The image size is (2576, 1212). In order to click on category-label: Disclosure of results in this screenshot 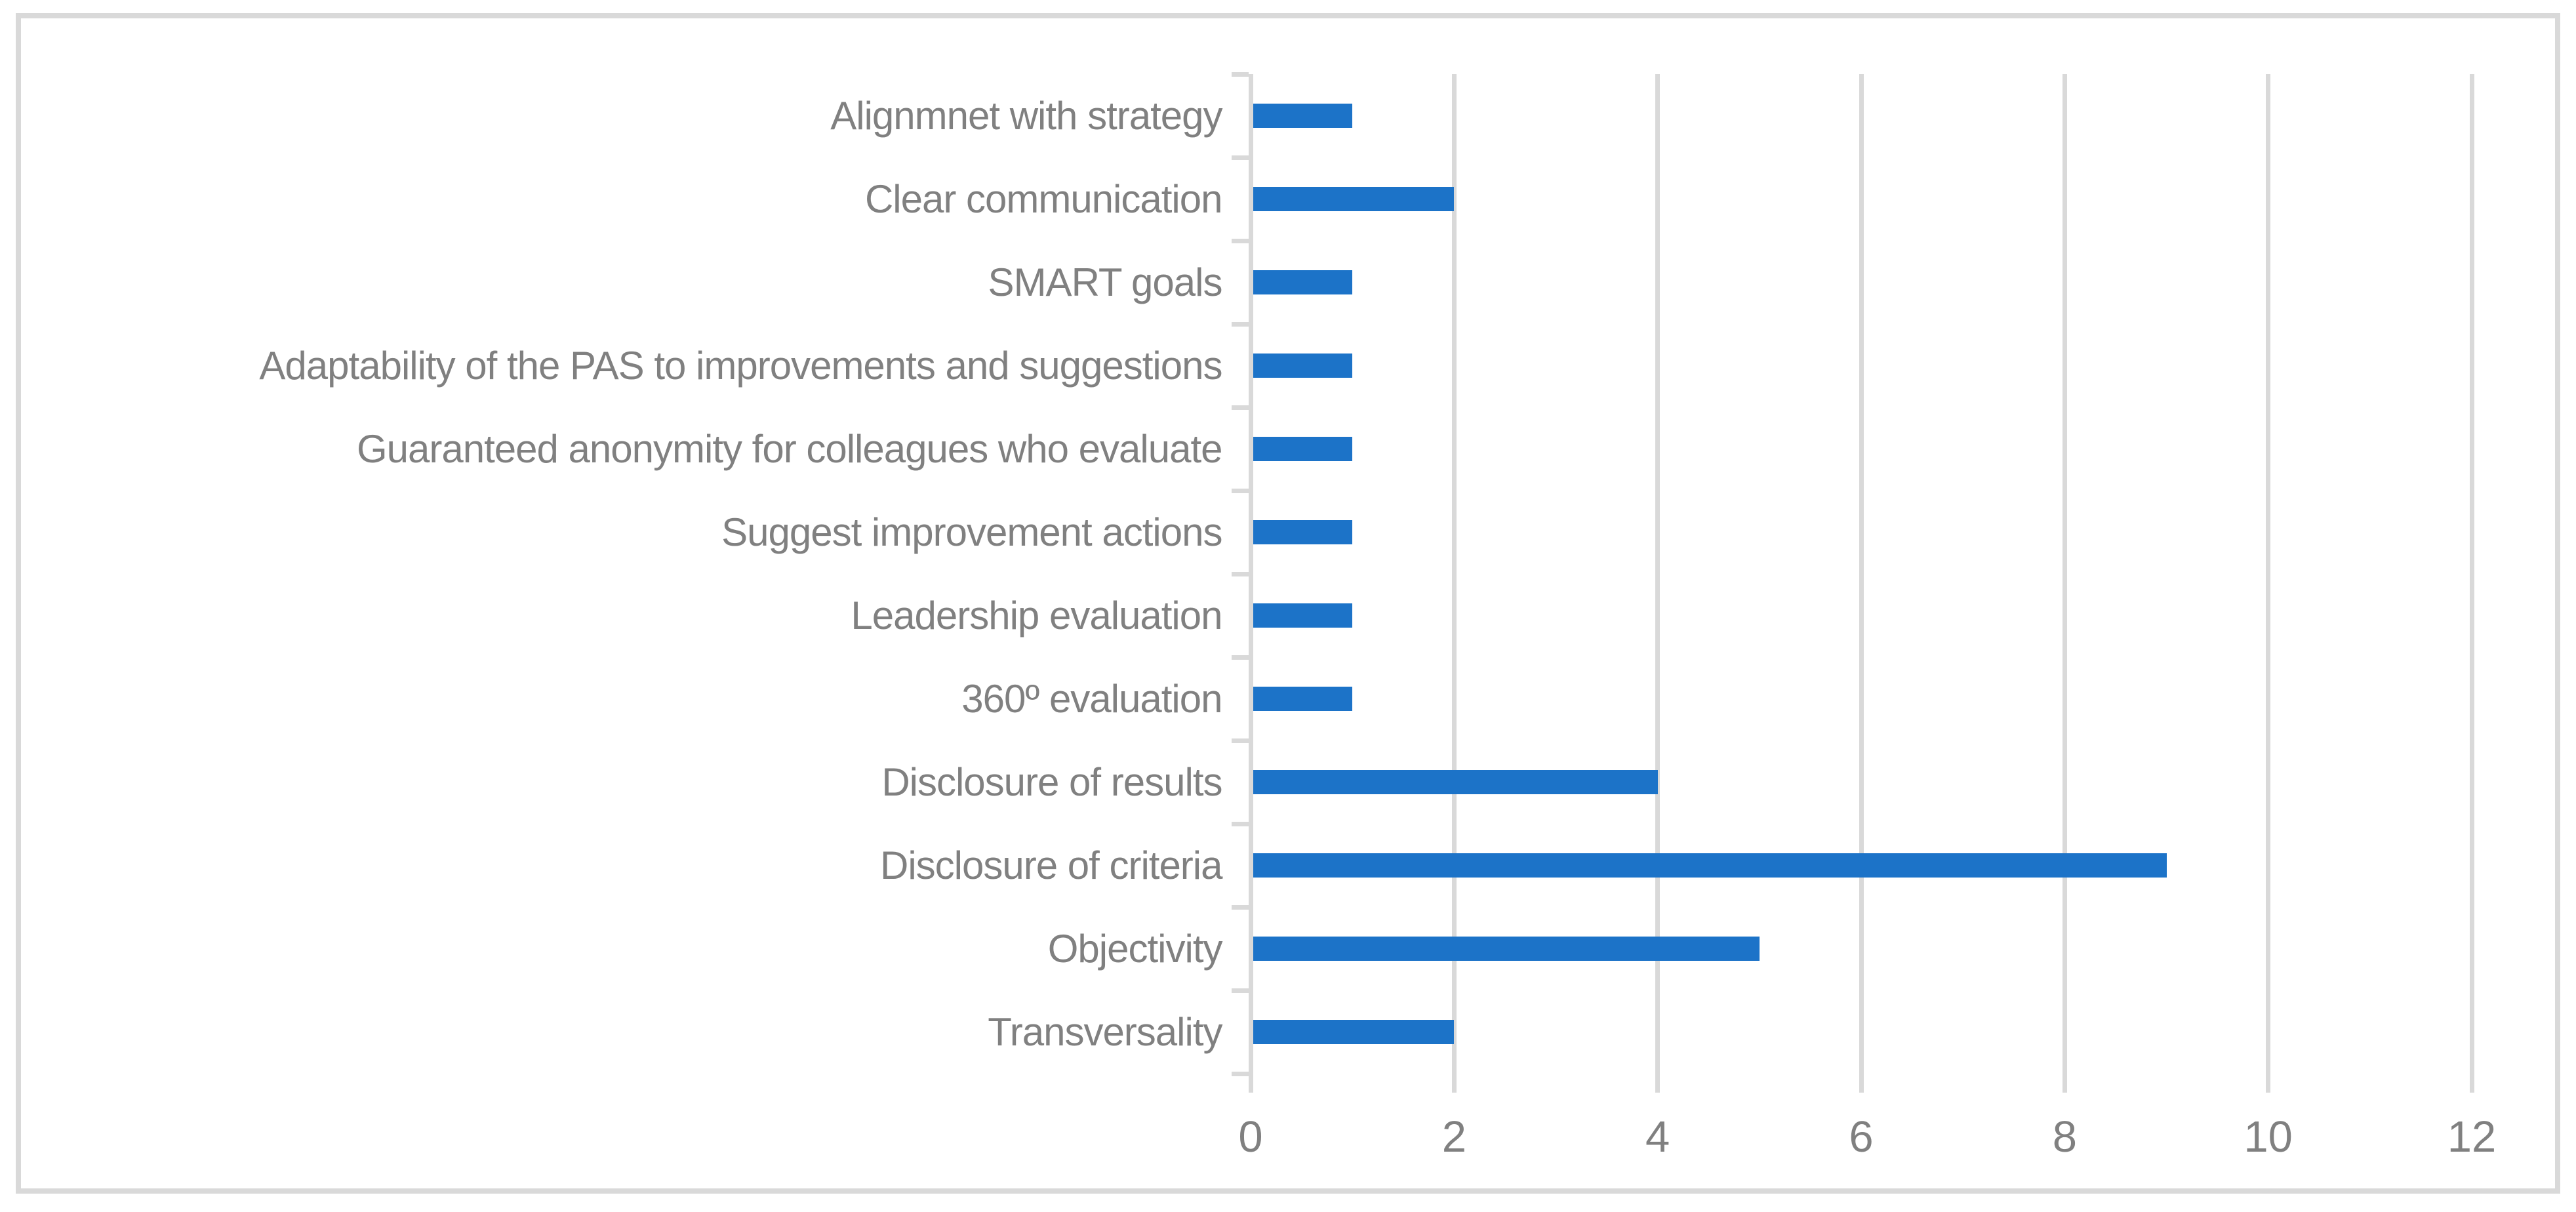, I will do `click(1051, 782)`.